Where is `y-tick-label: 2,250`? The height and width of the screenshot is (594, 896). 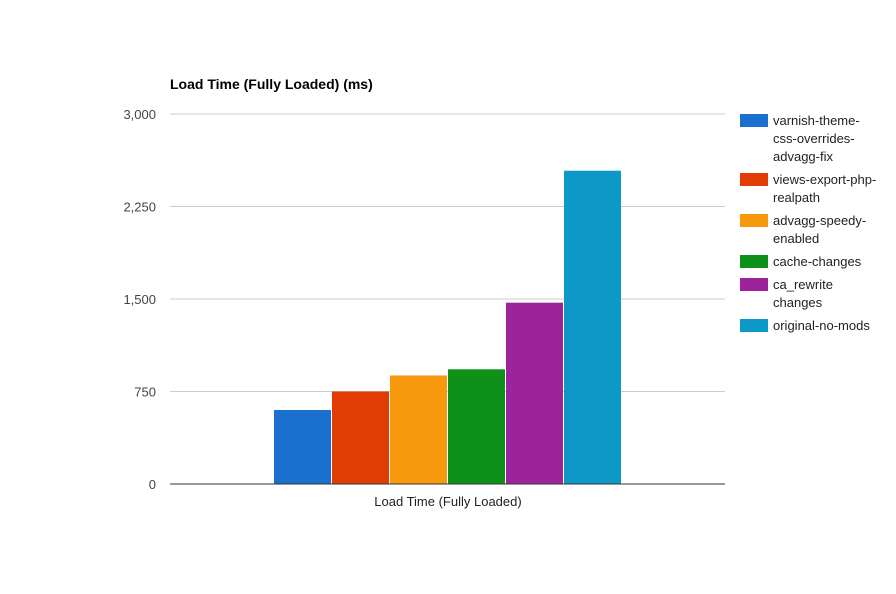 y-tick-label: 2,250 is located at coordinates (139, 207).